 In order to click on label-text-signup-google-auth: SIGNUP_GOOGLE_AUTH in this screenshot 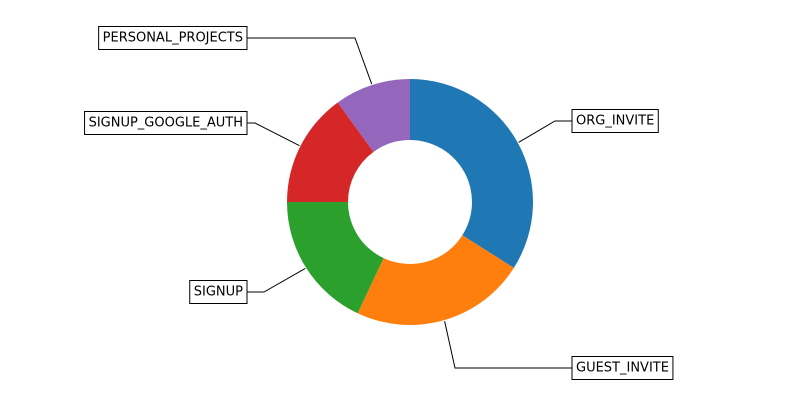, I will do `click(166, 123)`.